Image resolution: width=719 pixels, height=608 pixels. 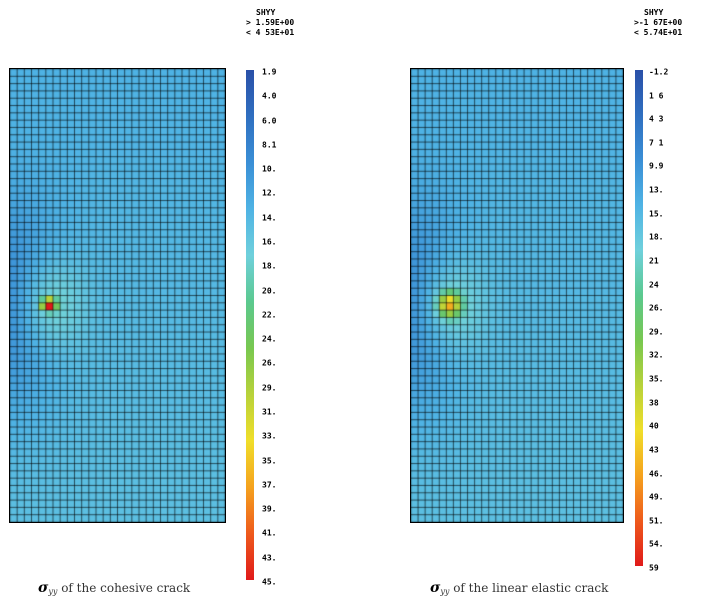 I want to click on colorbar-tick-label: 49., so click(x=656, y=497).